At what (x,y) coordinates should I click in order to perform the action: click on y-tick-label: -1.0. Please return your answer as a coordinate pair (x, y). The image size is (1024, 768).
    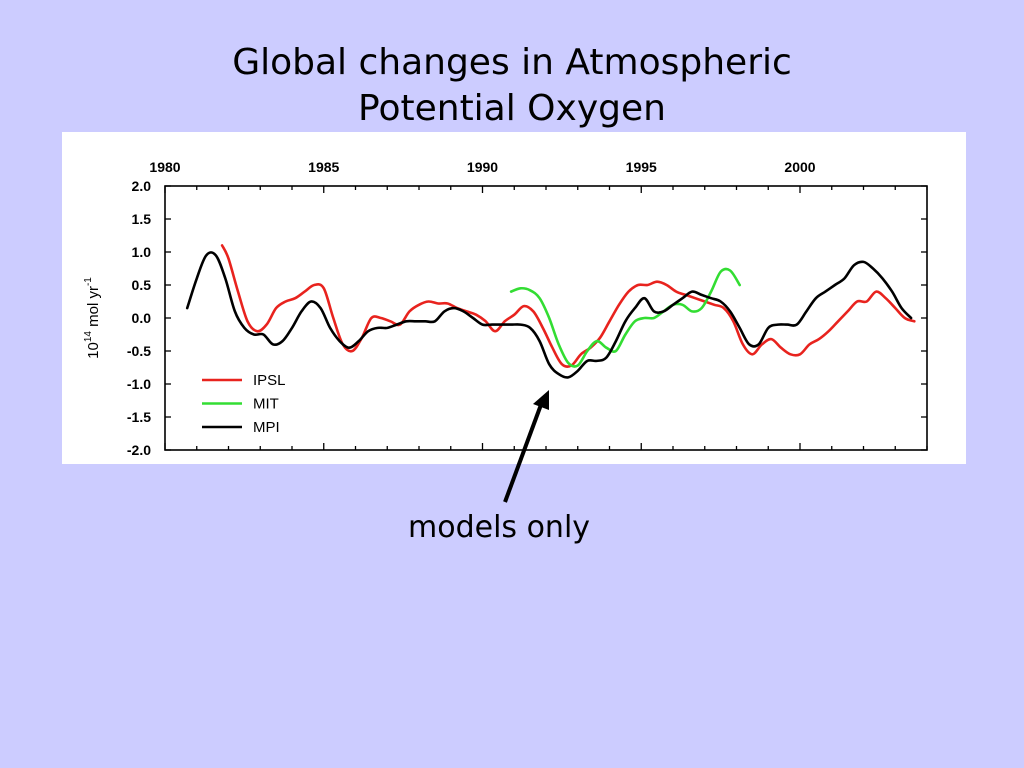
    Looking at the image, I should click on (139, 384).